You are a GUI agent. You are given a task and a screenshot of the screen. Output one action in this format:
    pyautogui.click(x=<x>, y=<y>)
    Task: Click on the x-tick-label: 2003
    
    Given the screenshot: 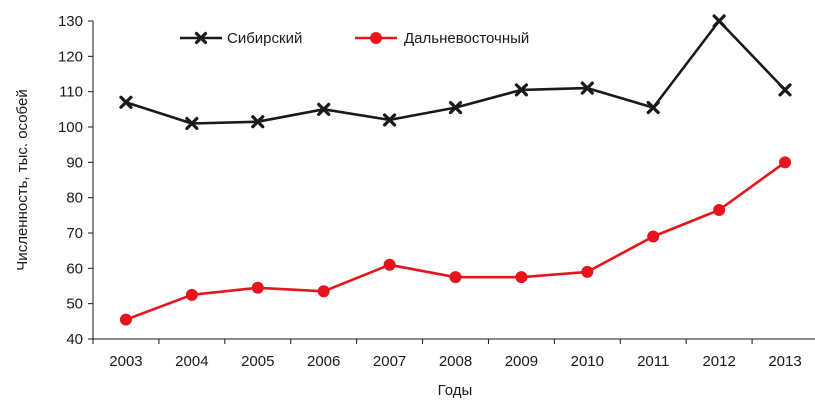 What is the action you would take?
    pyautogui.click(x=125, y=361)
    